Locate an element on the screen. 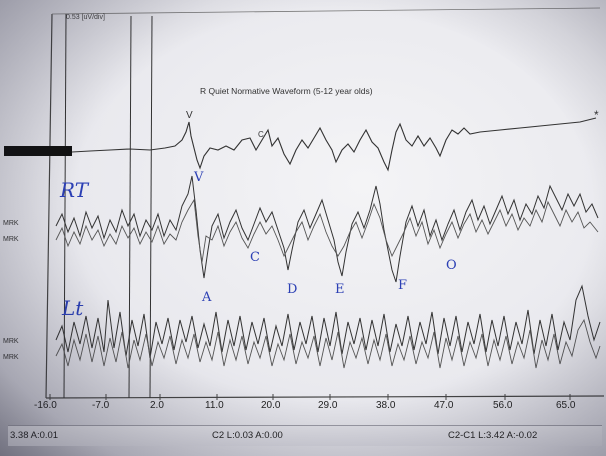  x-tick-marks is located at coordinates (310, 397).